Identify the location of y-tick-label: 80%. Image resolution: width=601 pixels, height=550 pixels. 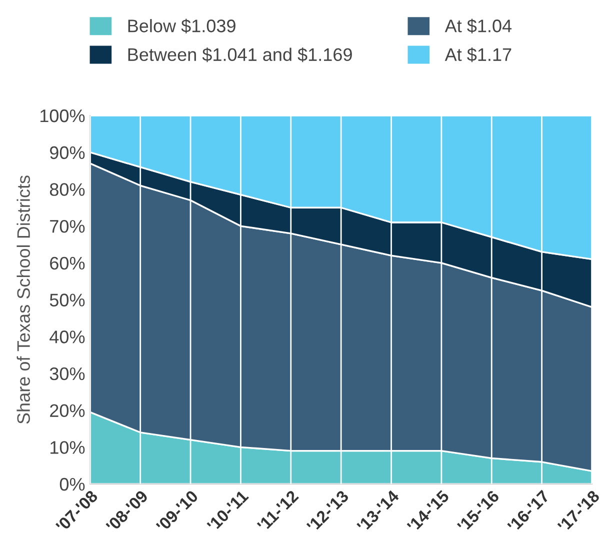
(67, 189).